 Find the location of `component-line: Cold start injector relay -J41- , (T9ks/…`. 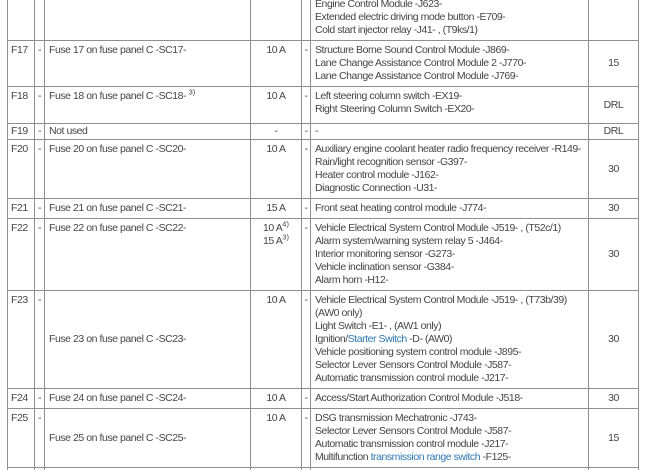

component-line: Cold start injector relay -J41- , (T9ks/… is located at coordinates (396, 30).